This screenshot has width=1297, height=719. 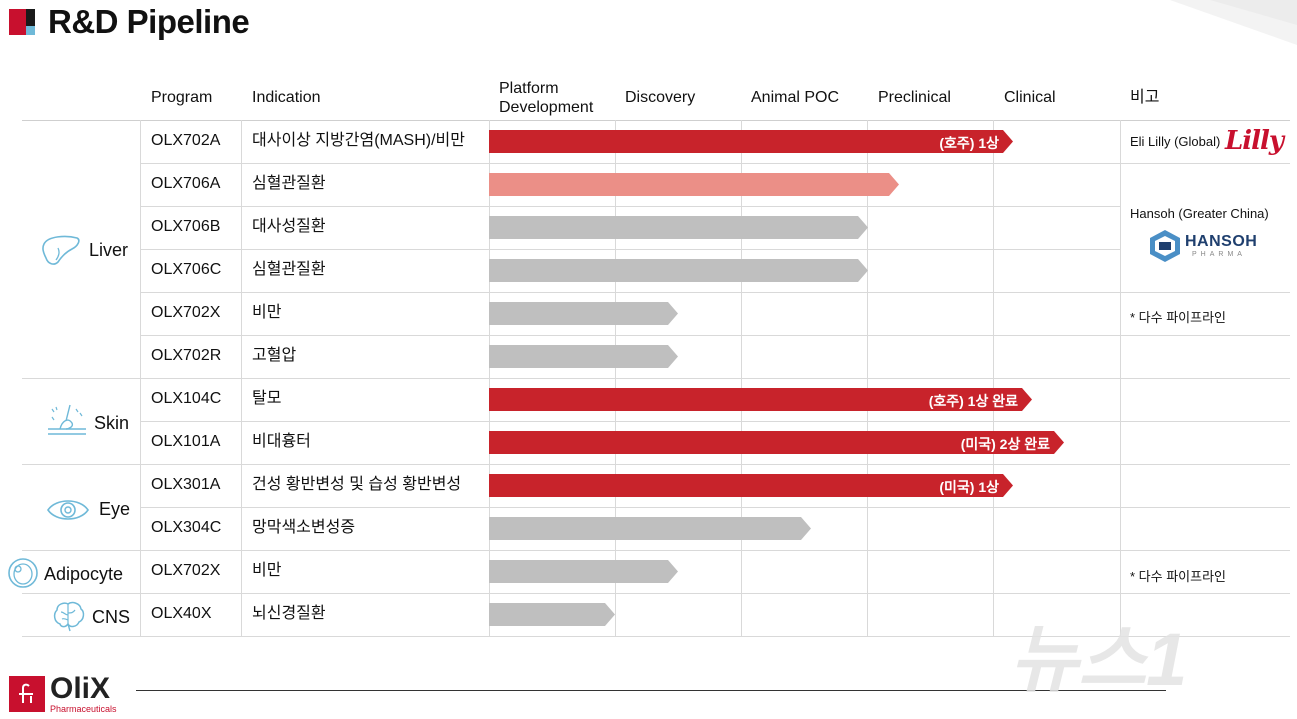 What do you see at coordinates (22, 22) in the screenshot?
I see `title-logo-mark` at bounding box center [22, 22].